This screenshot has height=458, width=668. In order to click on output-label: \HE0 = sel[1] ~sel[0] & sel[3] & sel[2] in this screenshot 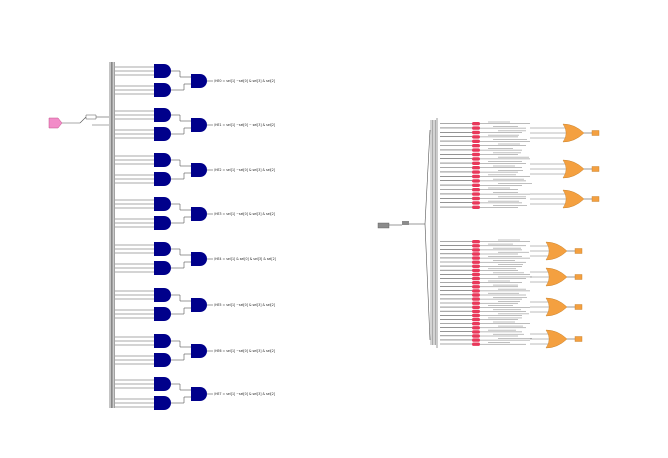, I will do `click(244, 81)`.